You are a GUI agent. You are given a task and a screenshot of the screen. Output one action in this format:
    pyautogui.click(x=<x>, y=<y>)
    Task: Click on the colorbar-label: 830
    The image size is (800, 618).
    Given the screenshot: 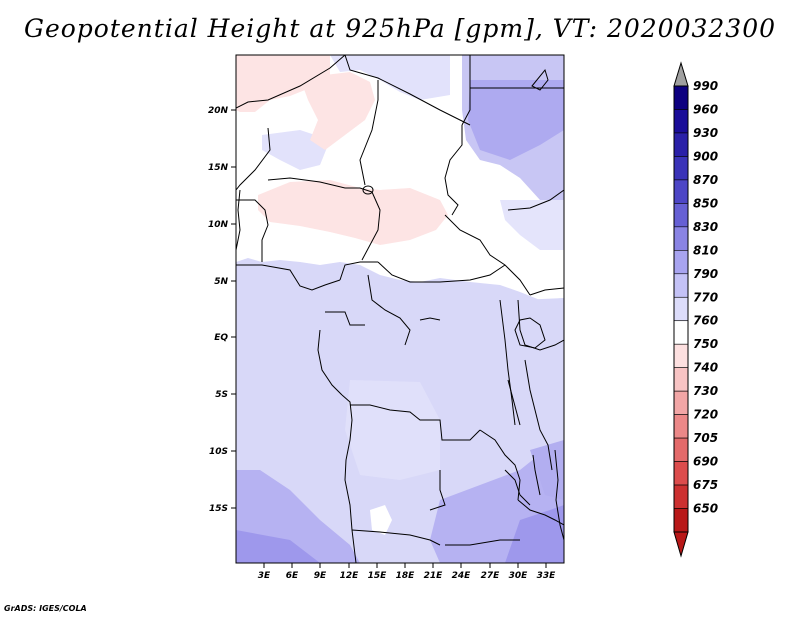 What is the action you would take?
    pyautogui.click(x=705, y=227)
    